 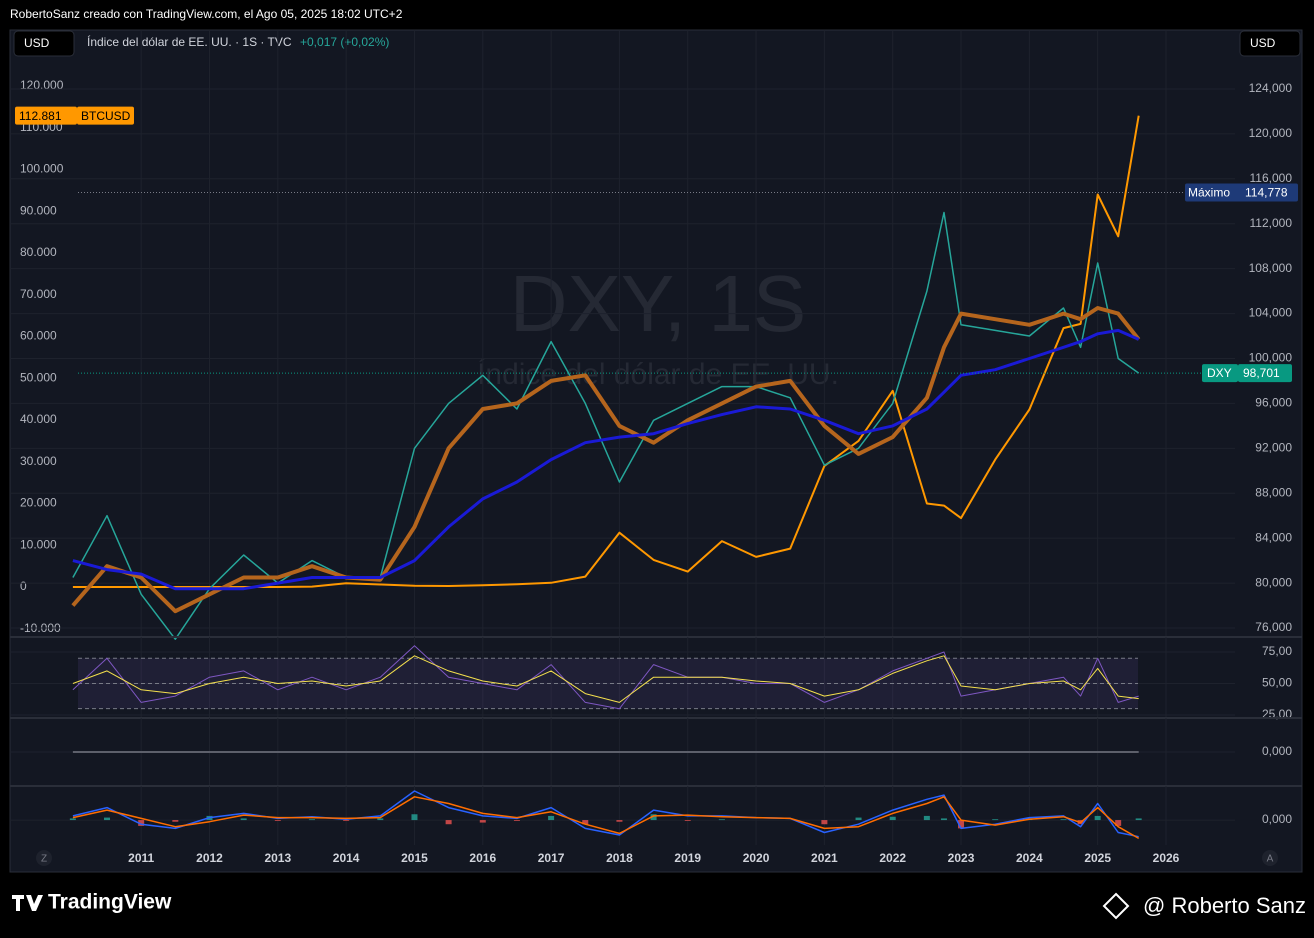 I want to click on level-band, so click(x=608, y=683).